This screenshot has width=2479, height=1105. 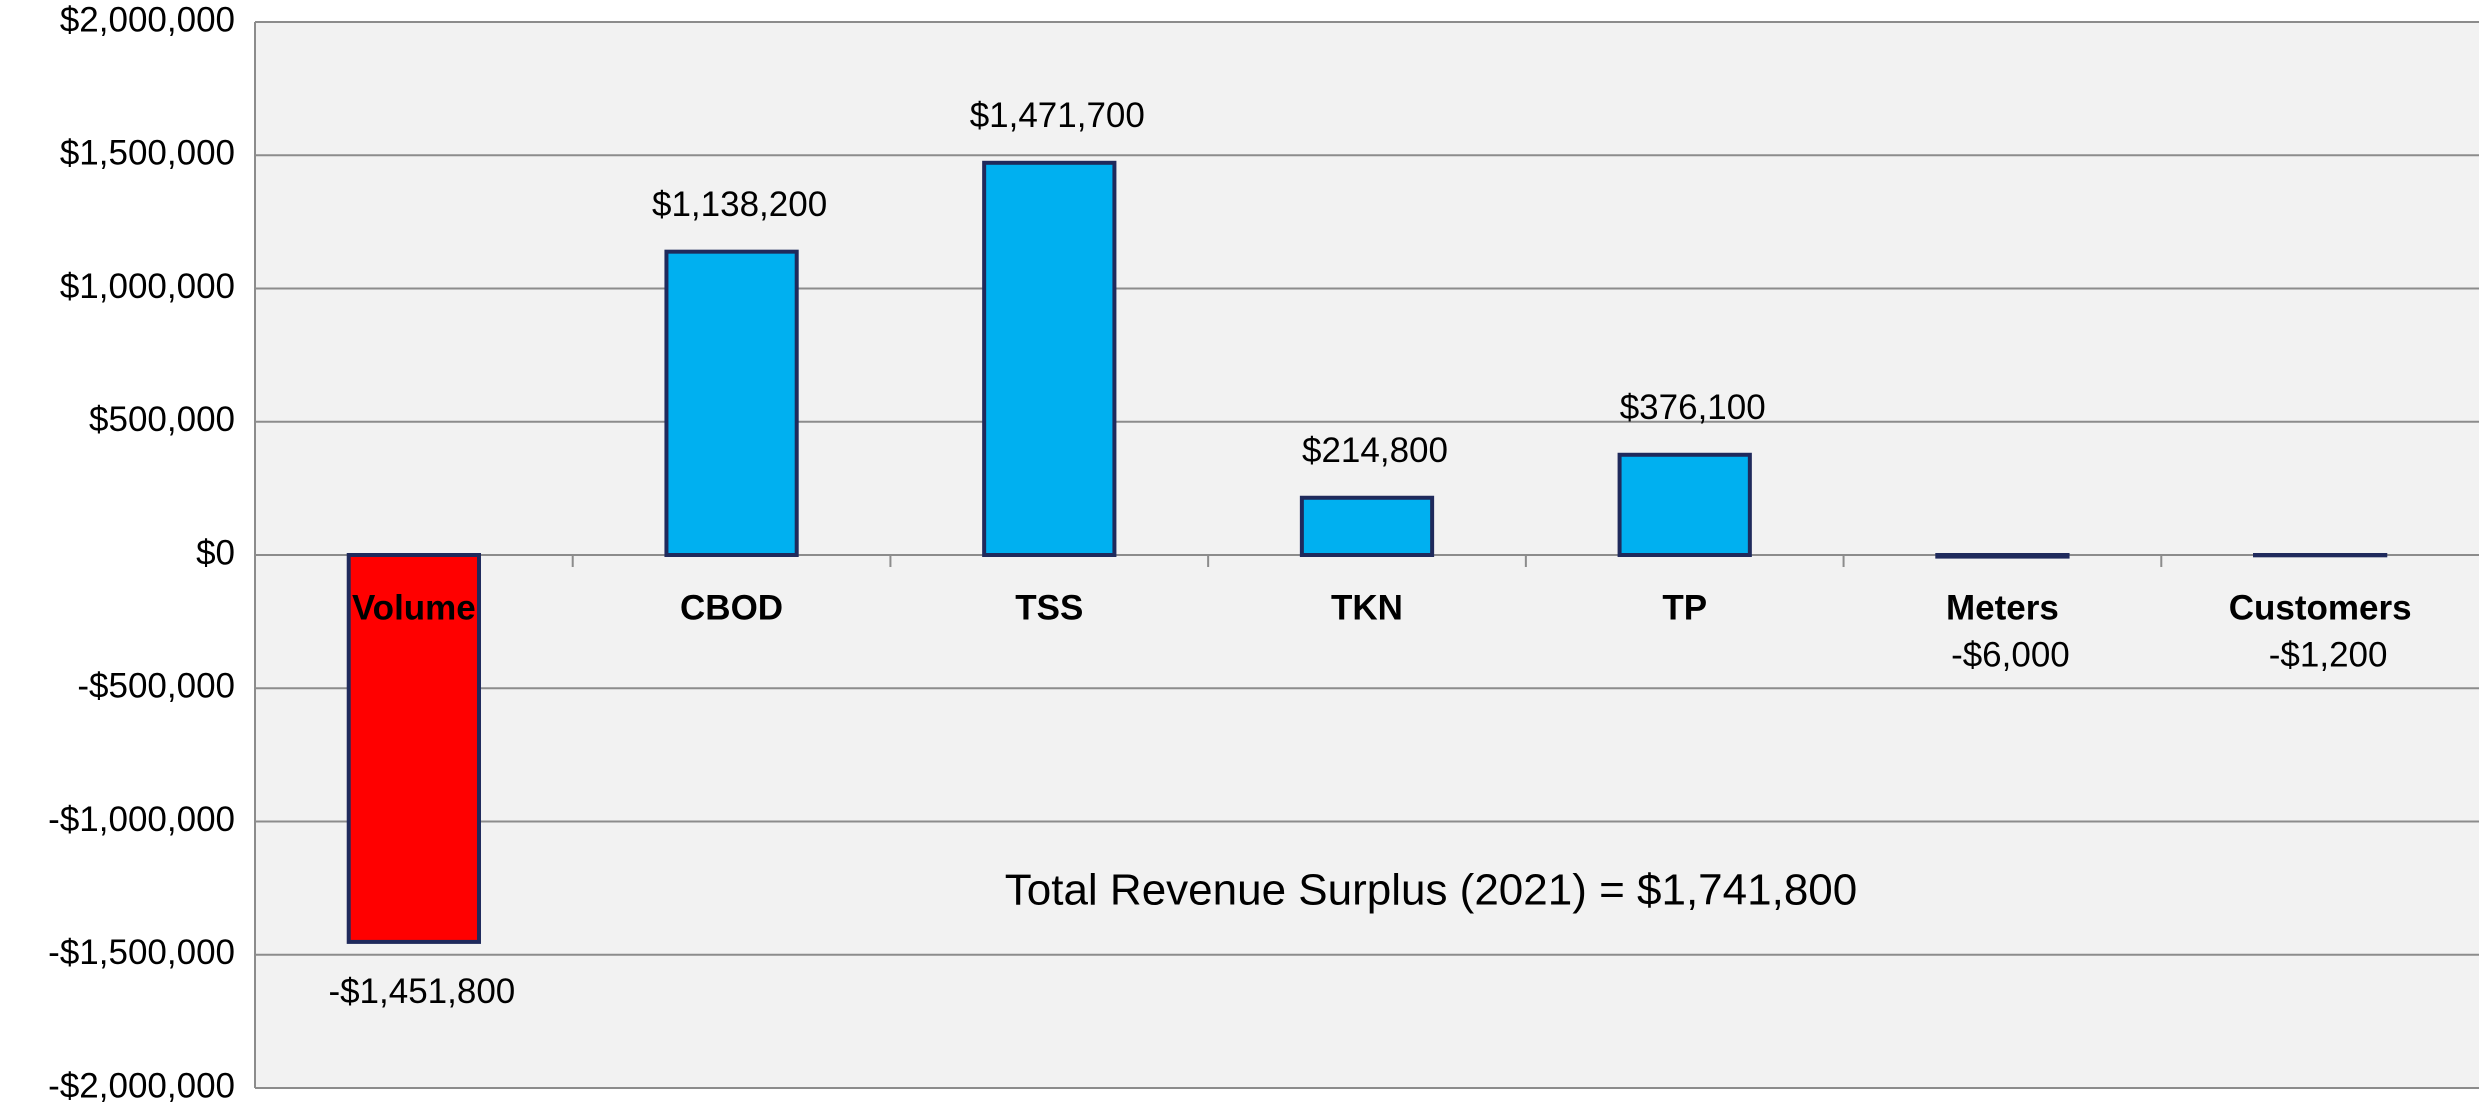 I want to click on x-tick-label: TP, so click(x=1684, y=607).